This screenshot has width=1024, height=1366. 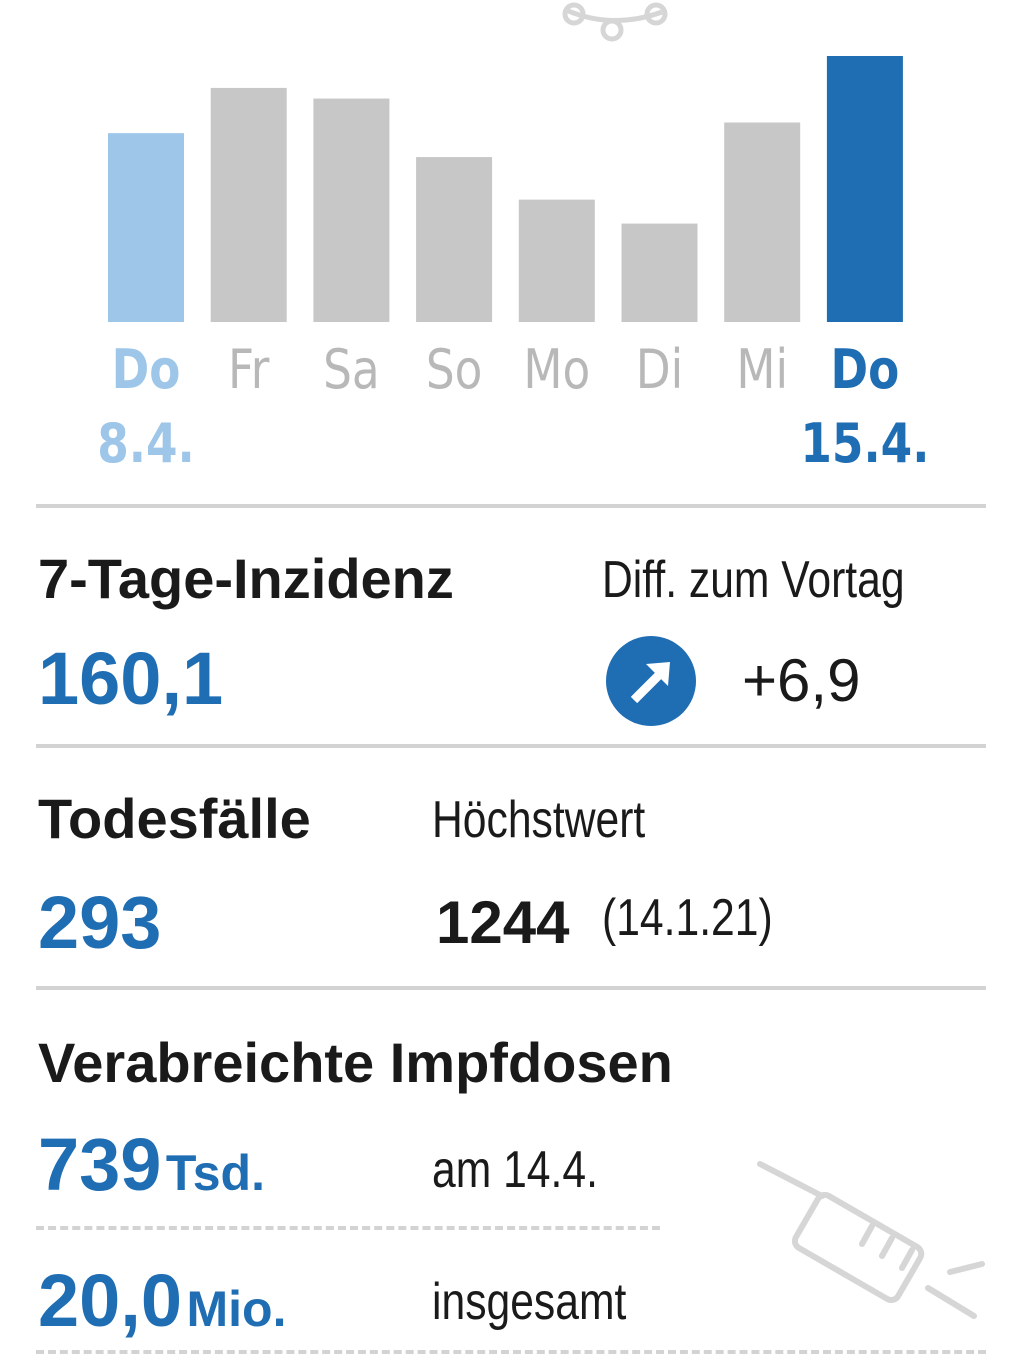 What do you see at coordinates (556, 369) in the screenshot?
I see `tick-label-4: Mo` at bounding box center [556, 369].